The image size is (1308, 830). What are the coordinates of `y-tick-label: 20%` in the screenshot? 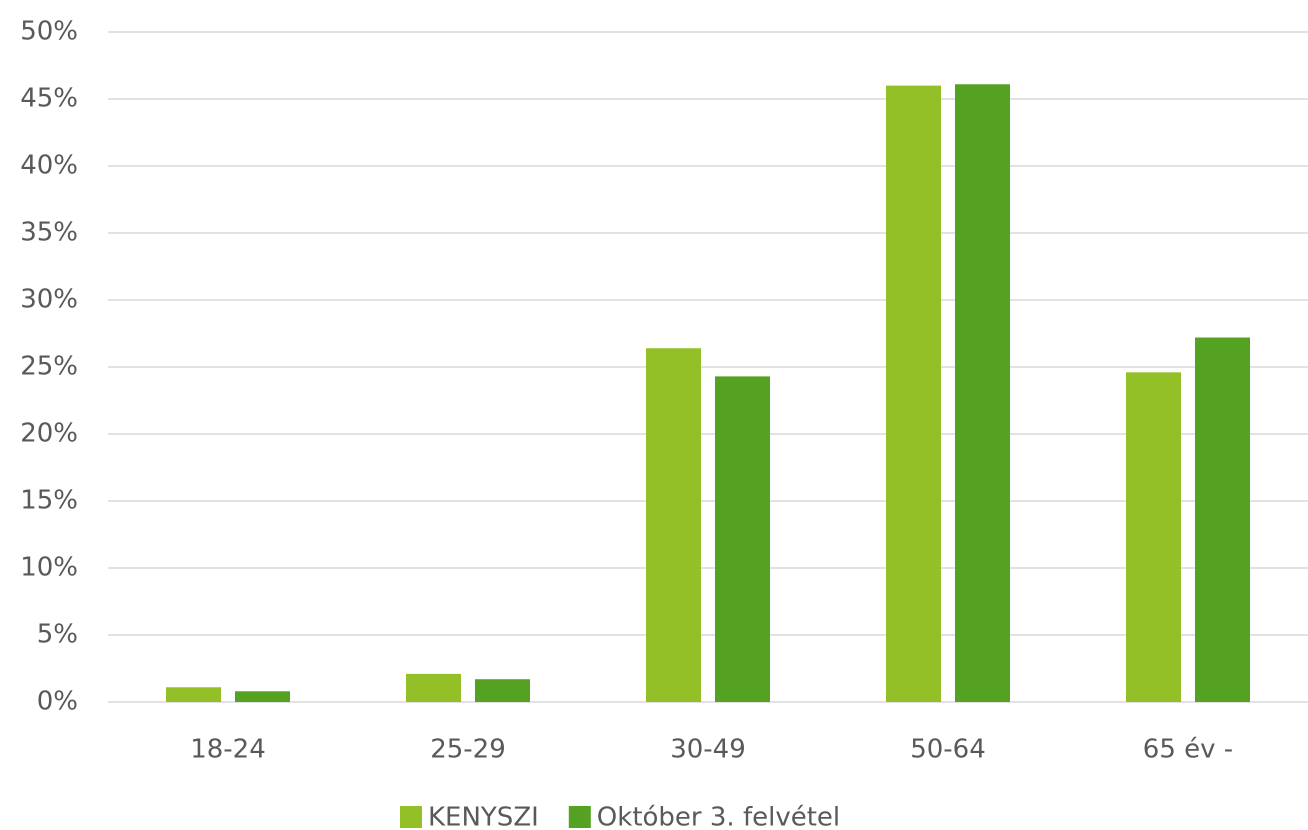 It's located at (49, 434).